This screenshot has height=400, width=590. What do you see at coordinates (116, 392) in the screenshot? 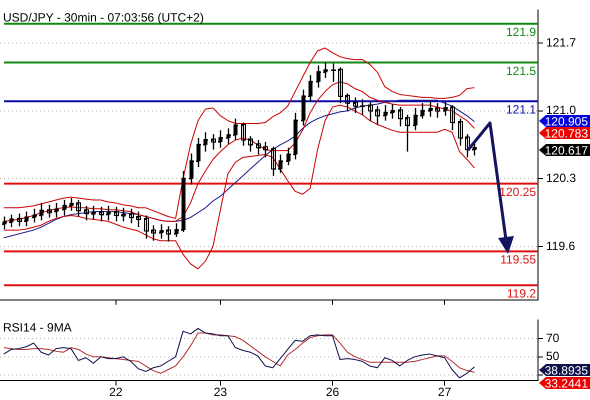
I see `x-tick-label: 22` at bounding box center [116, 392].